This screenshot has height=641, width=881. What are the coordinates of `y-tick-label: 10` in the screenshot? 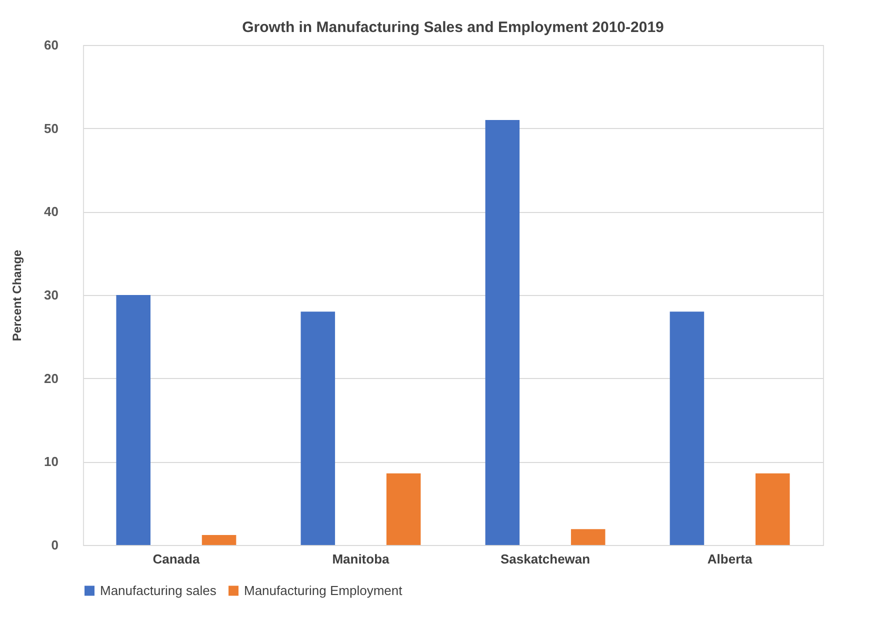 It's located at (51, 462).